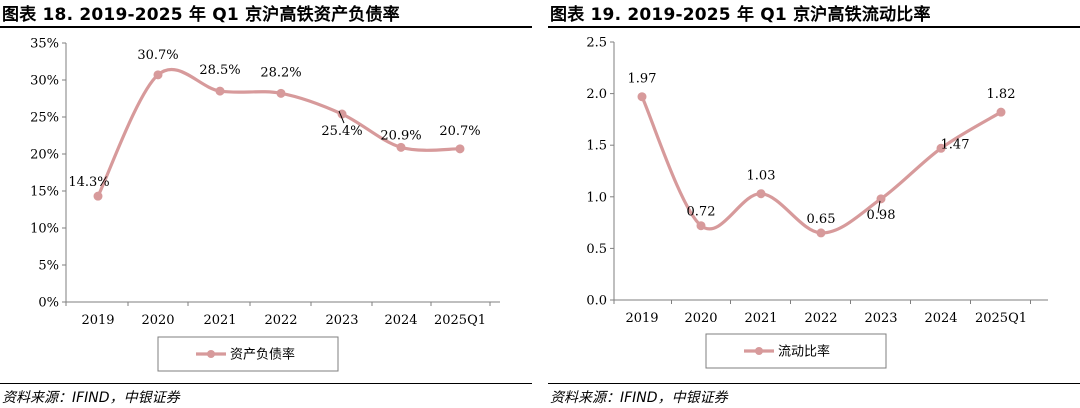  Describe the element at coordinates (157, 55) in the screenshot. I see `data-label: 30.7%` at that location.